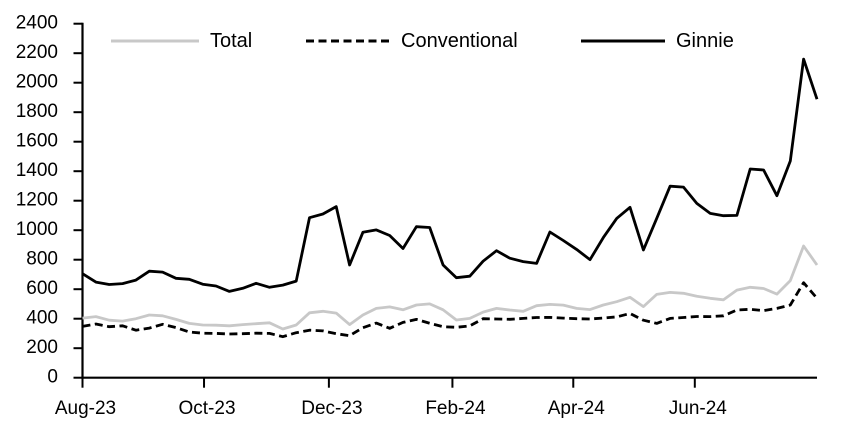  What do you see at coordinates (450, 310) in the screenshot?
I see `series-line-conventional` at bounding box center [450, 310].